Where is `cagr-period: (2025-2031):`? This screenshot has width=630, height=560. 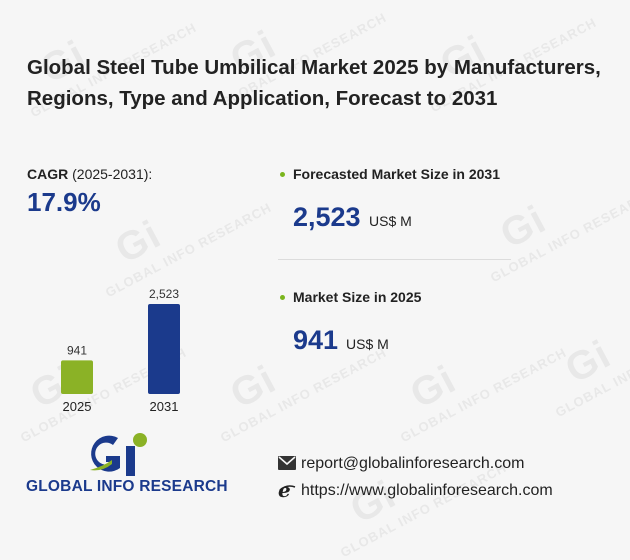 cagr-period: (2025-2031): is located at coordinates (112, 174).